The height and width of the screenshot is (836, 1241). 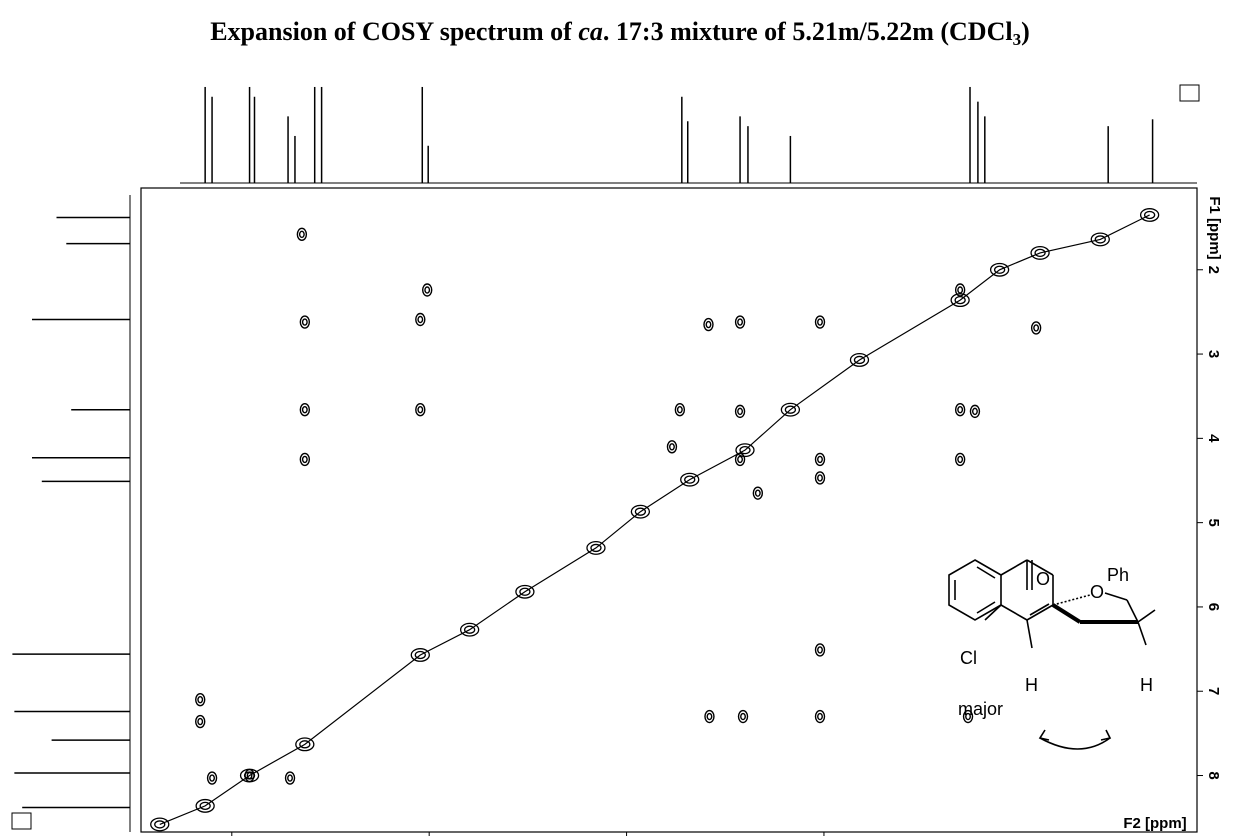 I want to click on title-part: ), so click(x=1025, y=31).